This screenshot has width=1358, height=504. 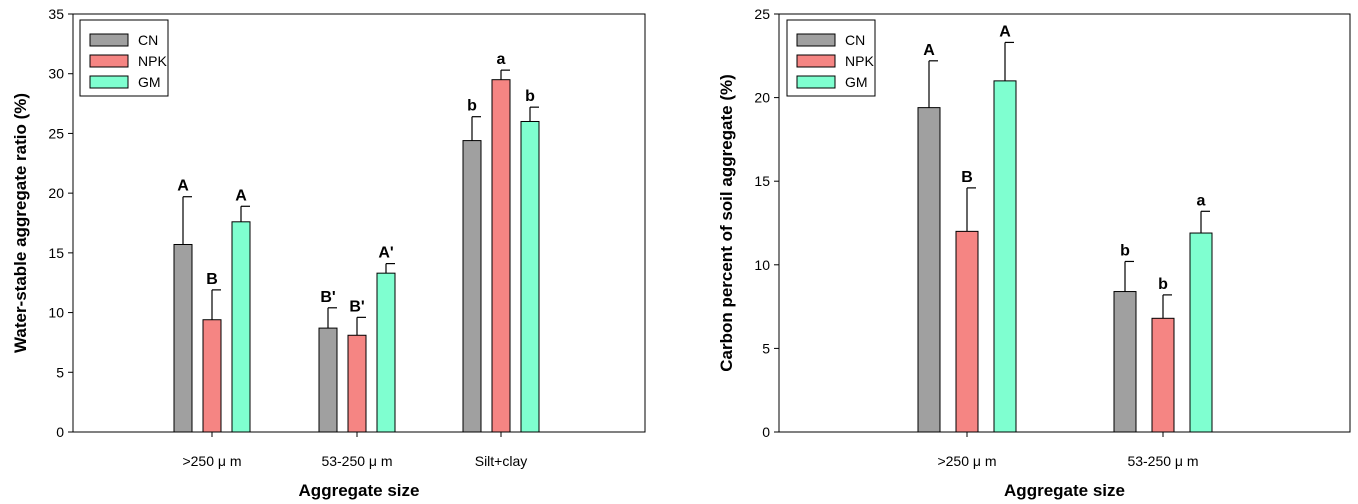 What do you see at coordinates (501, 461) in the screenshot?
I see `x-tick-label: Silt+clay` at bounding box center [501, 461].